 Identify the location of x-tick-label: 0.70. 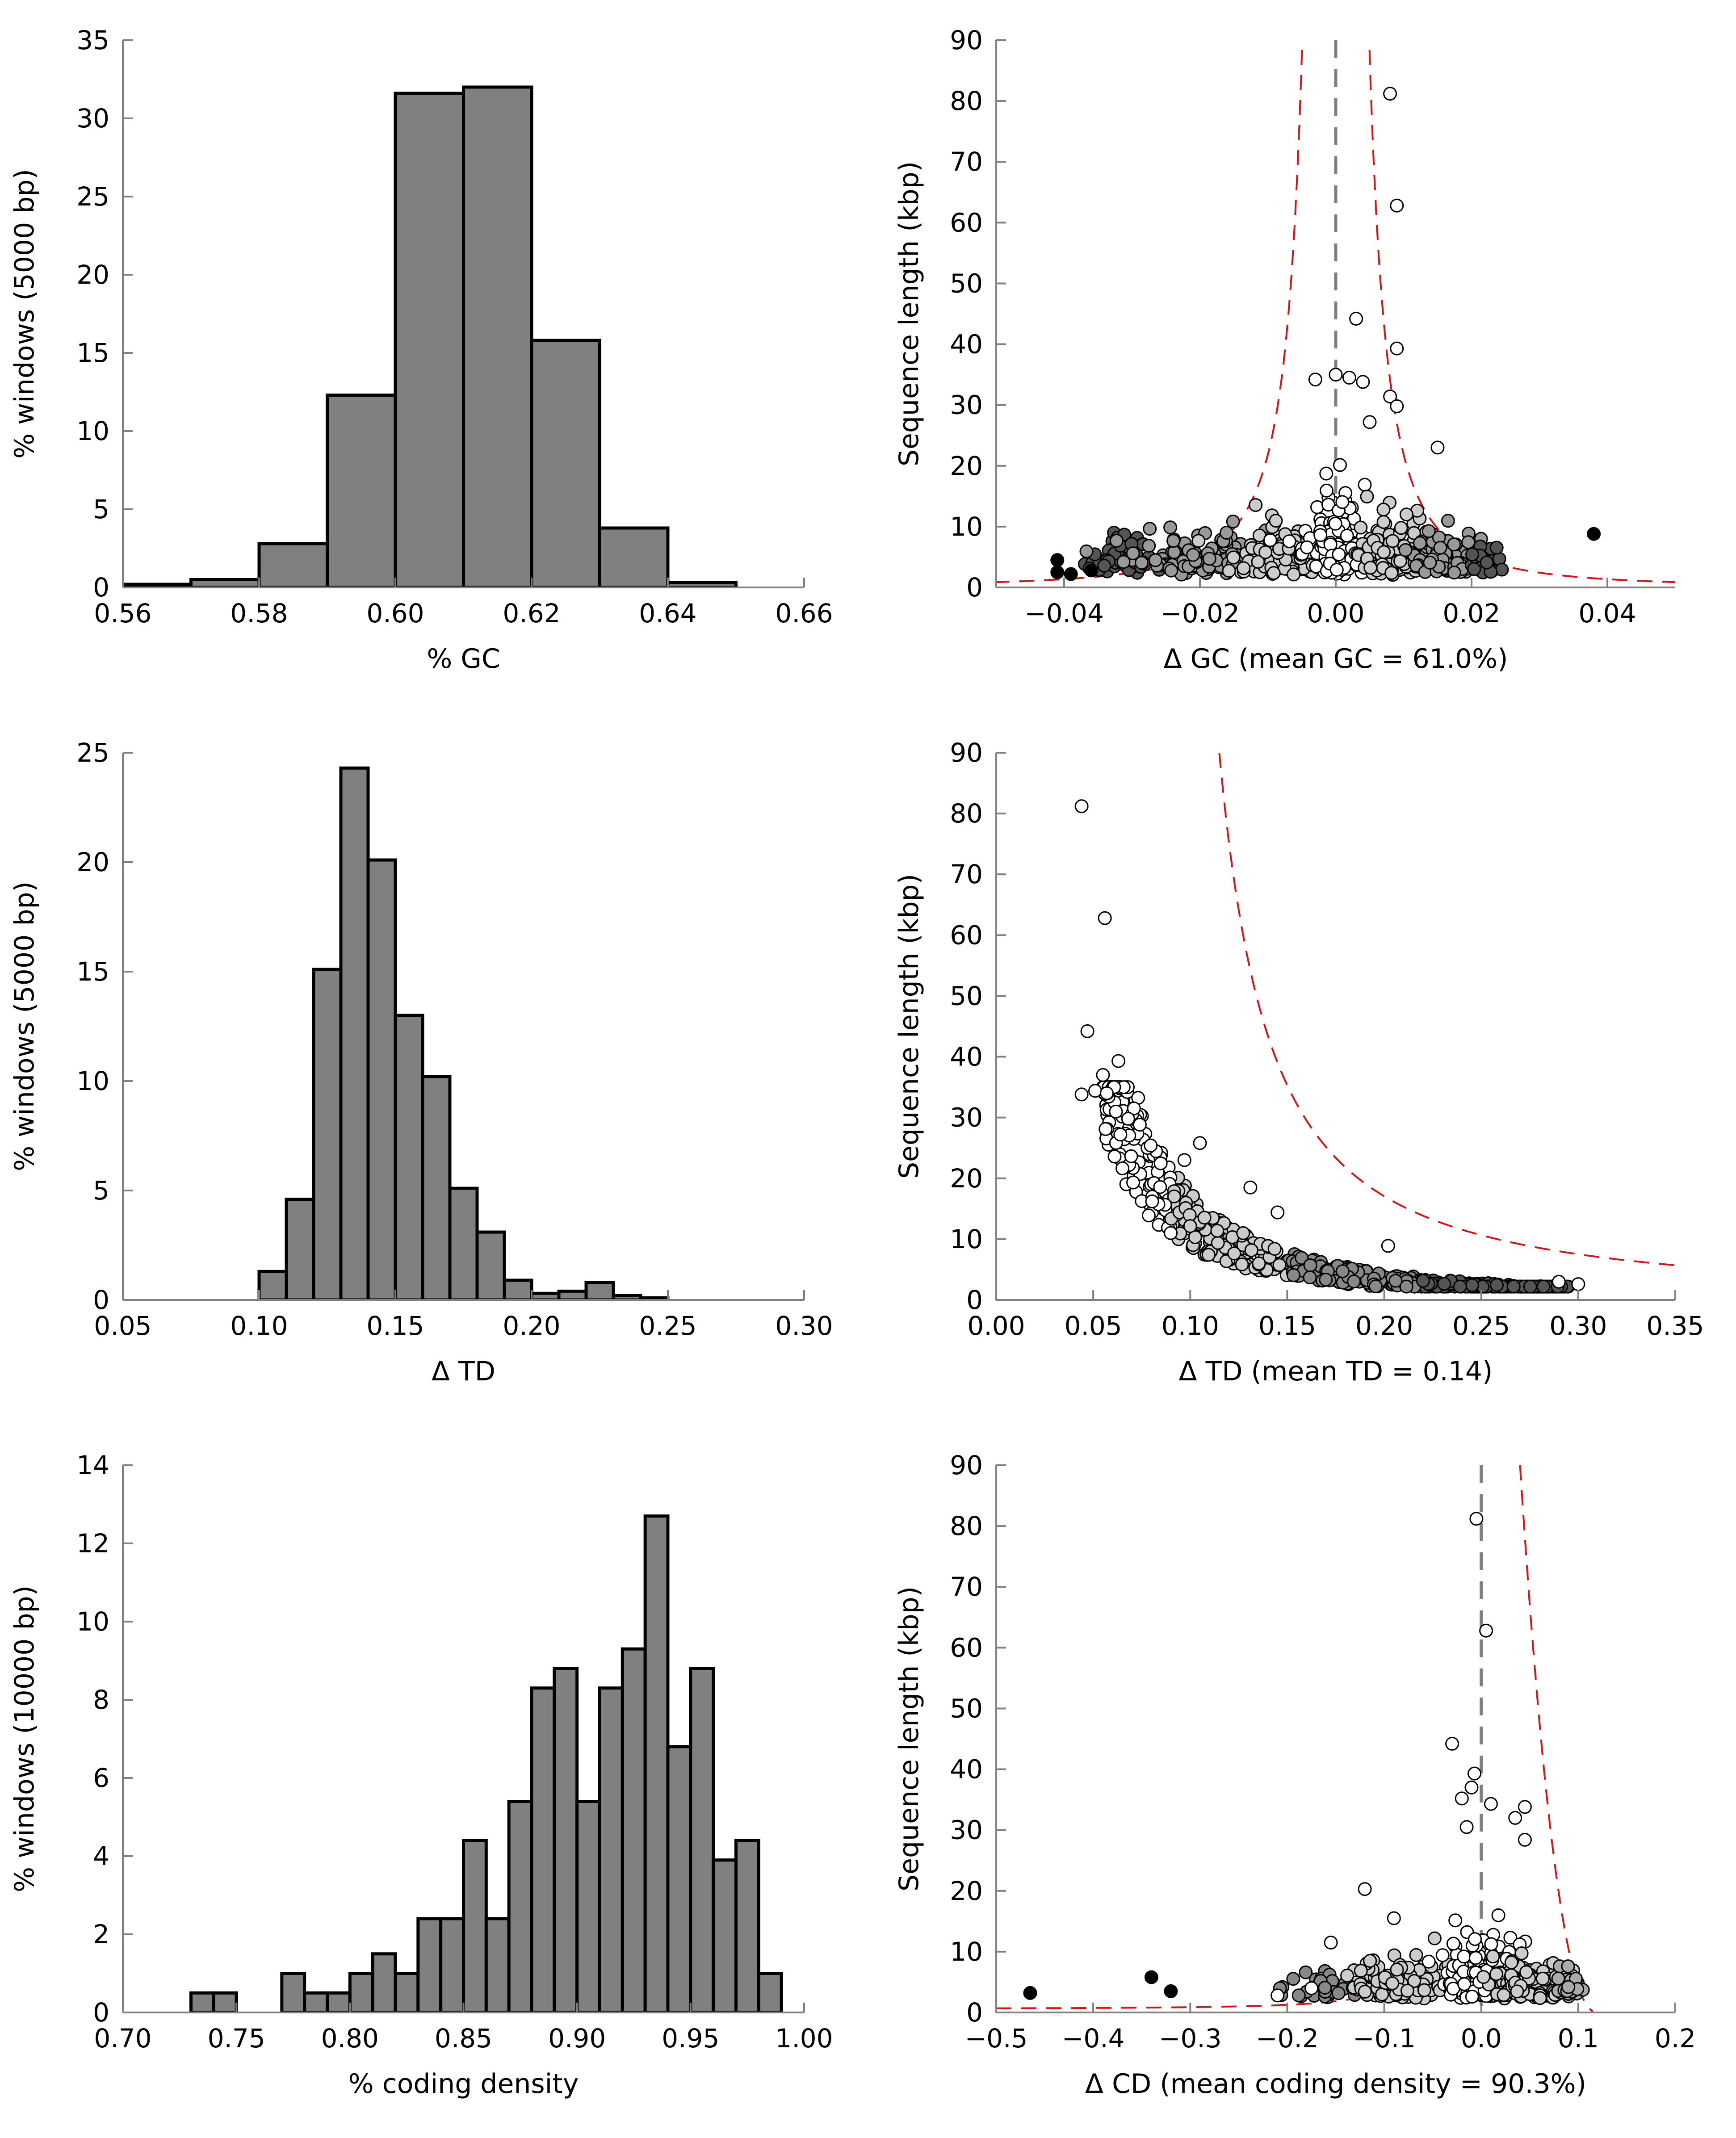
(122, 2039).